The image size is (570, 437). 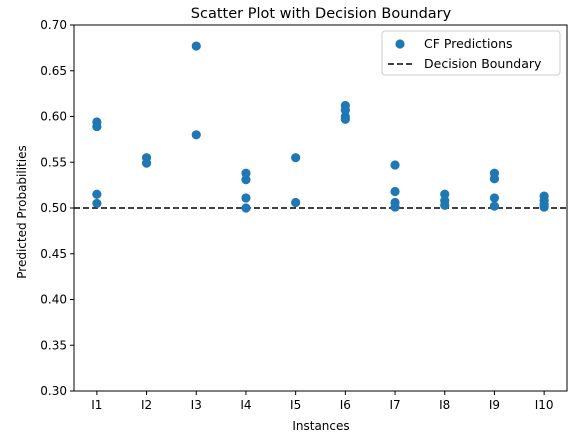 I want to click on x-tick-label: I3, so click(x=196, y=405).